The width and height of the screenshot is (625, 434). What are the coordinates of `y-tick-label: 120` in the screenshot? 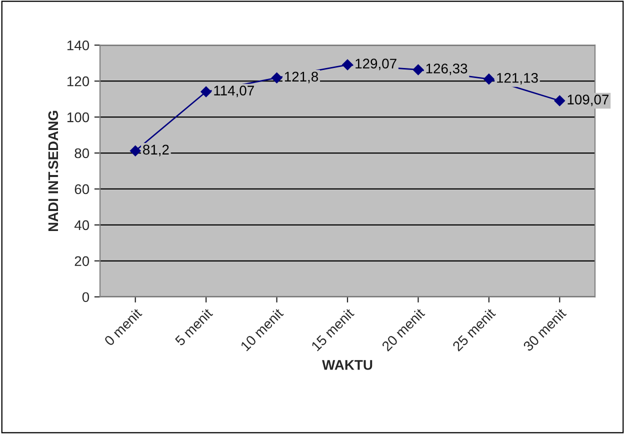 It's located at (78, 81).